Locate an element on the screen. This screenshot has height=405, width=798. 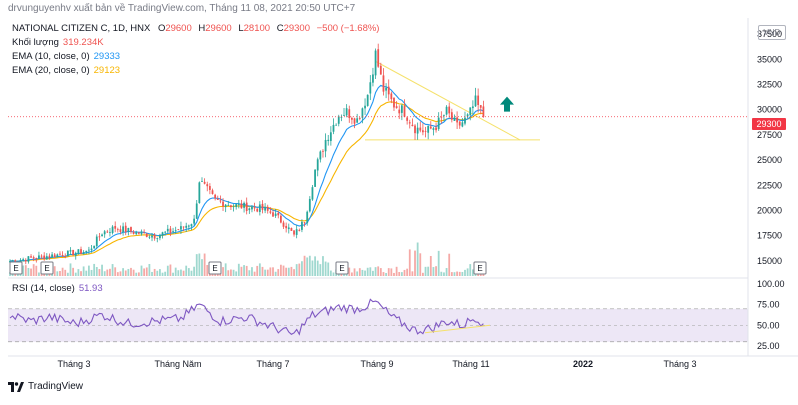
tradingview-logo-icon is located at coordinates (16, 386).